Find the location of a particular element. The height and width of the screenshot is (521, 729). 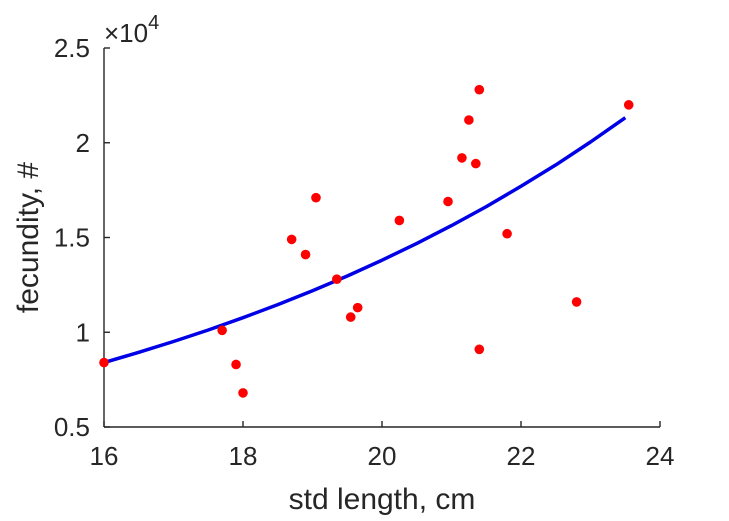

y-tick-label: 2 is located at coordinates (83, 143).